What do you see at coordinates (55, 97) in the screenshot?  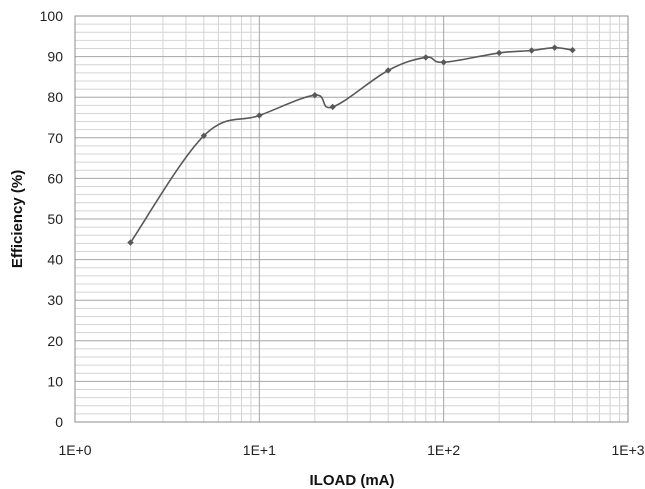 I see `y-tick-label: 80` at bounding box center [55, 97].